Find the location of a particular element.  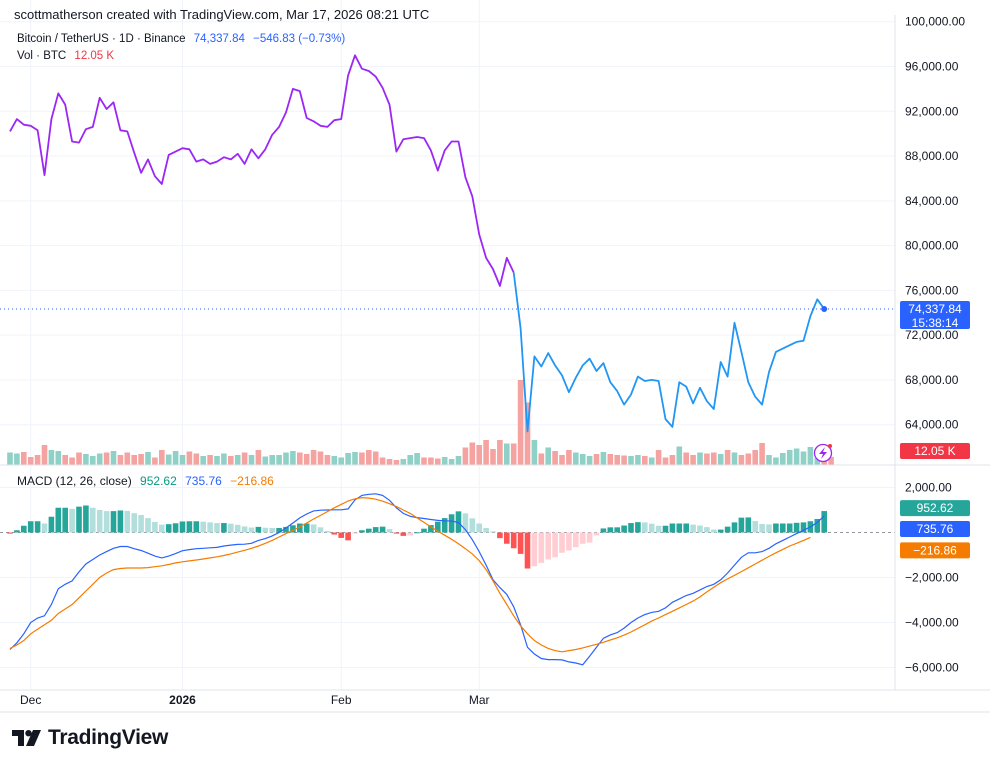

signal-badge-bg is located at coordinates (935, 550).